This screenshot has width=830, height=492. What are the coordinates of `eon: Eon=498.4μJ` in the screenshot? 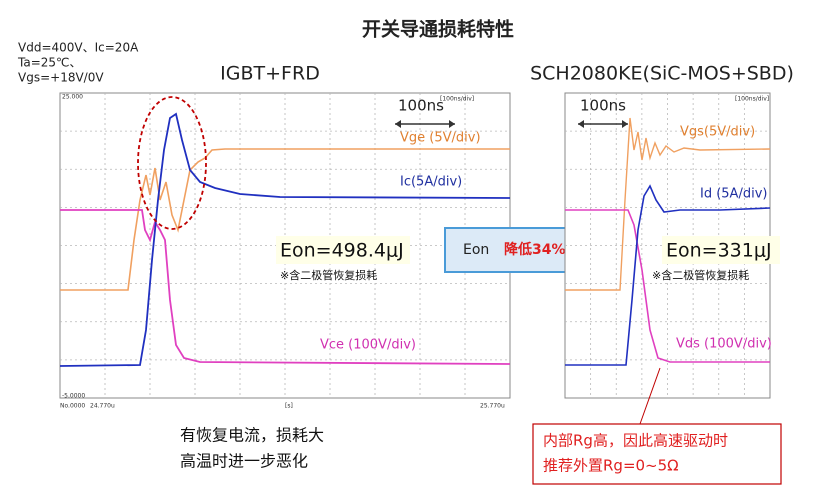 It's located at (342, 251).